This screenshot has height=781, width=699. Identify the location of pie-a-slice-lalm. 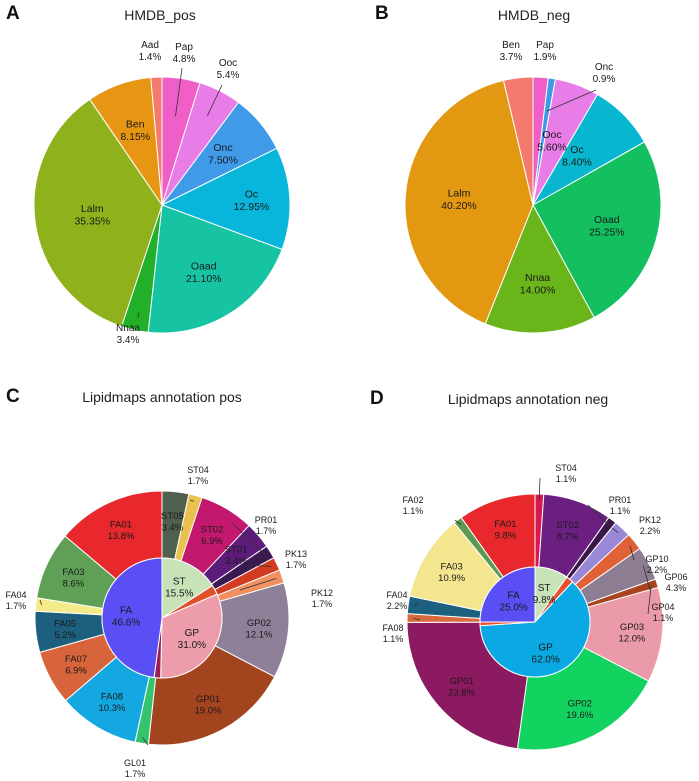
(98, 213).